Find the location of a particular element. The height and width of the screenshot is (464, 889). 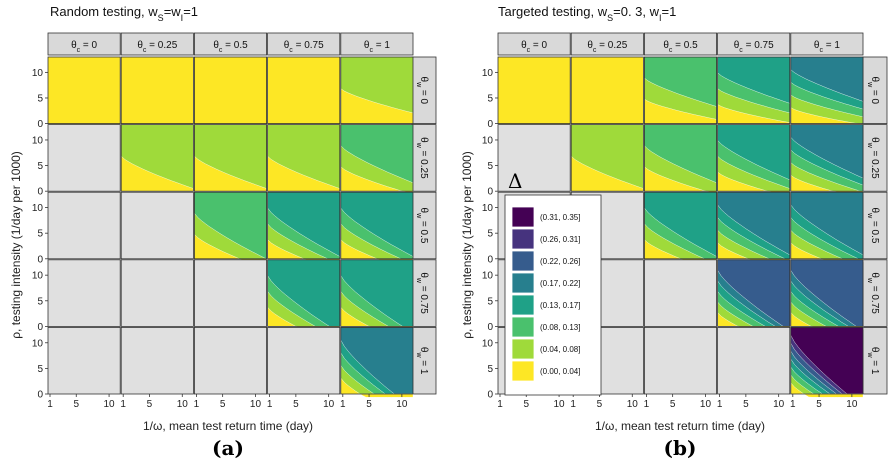

legend-label: (0.26, 0.31] is located at coordinates (560, 239).